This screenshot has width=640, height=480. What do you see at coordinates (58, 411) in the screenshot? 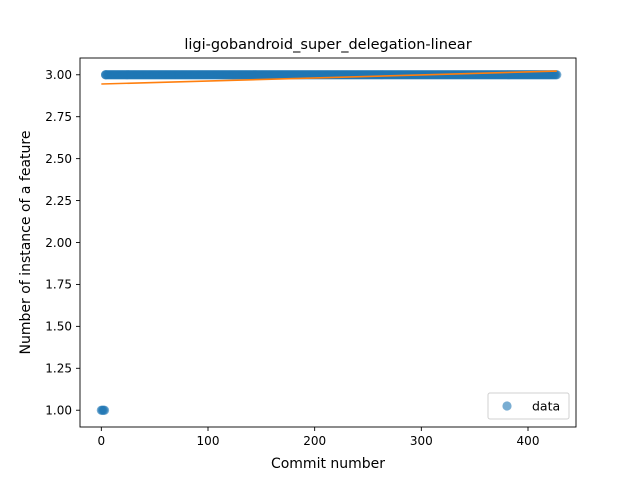
I see `y-tick-label: 1.00` at bounding box center [58, 411].